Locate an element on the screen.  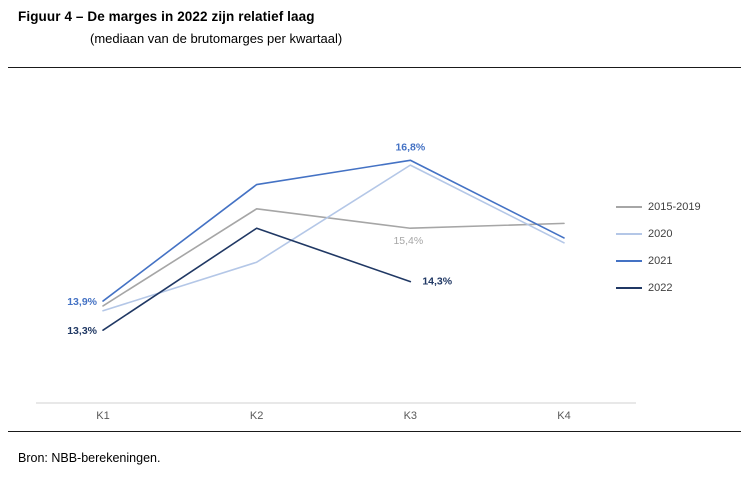
legend-label: 2022 is located at coordinates (660, 288).